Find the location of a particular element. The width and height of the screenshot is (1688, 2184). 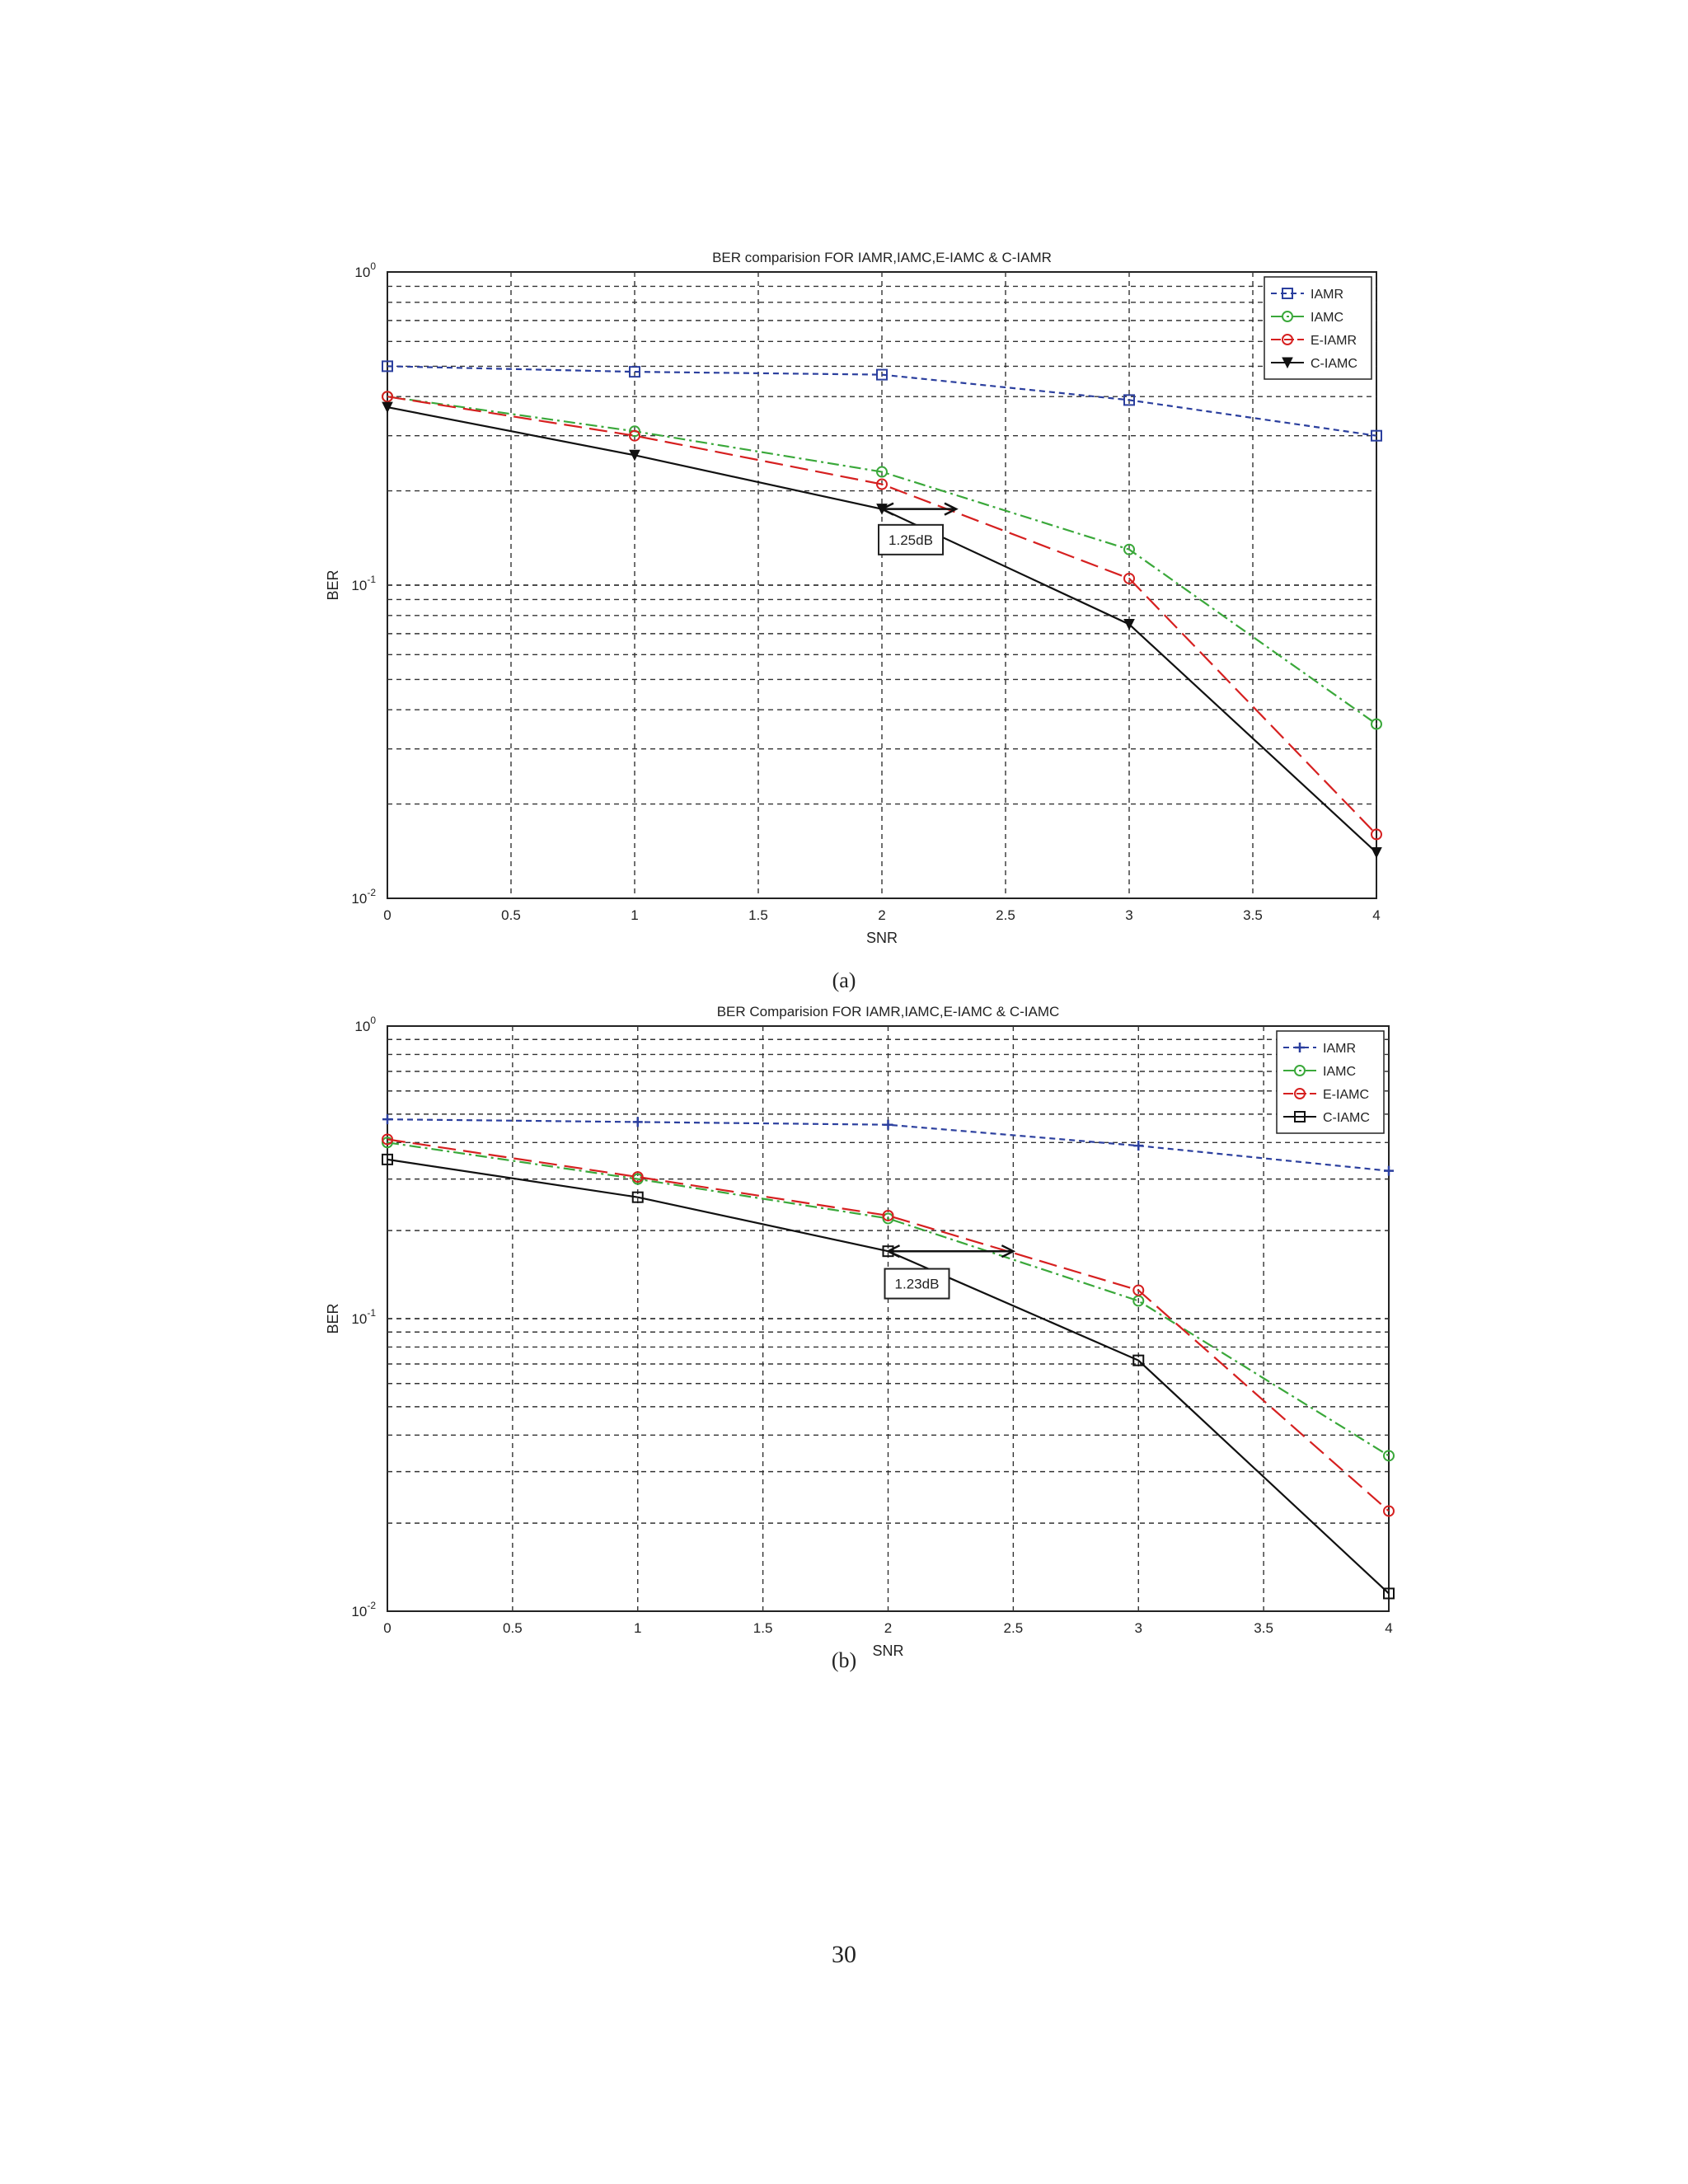

chart-a-ylabel: BER is located at coordinates (333, 584).